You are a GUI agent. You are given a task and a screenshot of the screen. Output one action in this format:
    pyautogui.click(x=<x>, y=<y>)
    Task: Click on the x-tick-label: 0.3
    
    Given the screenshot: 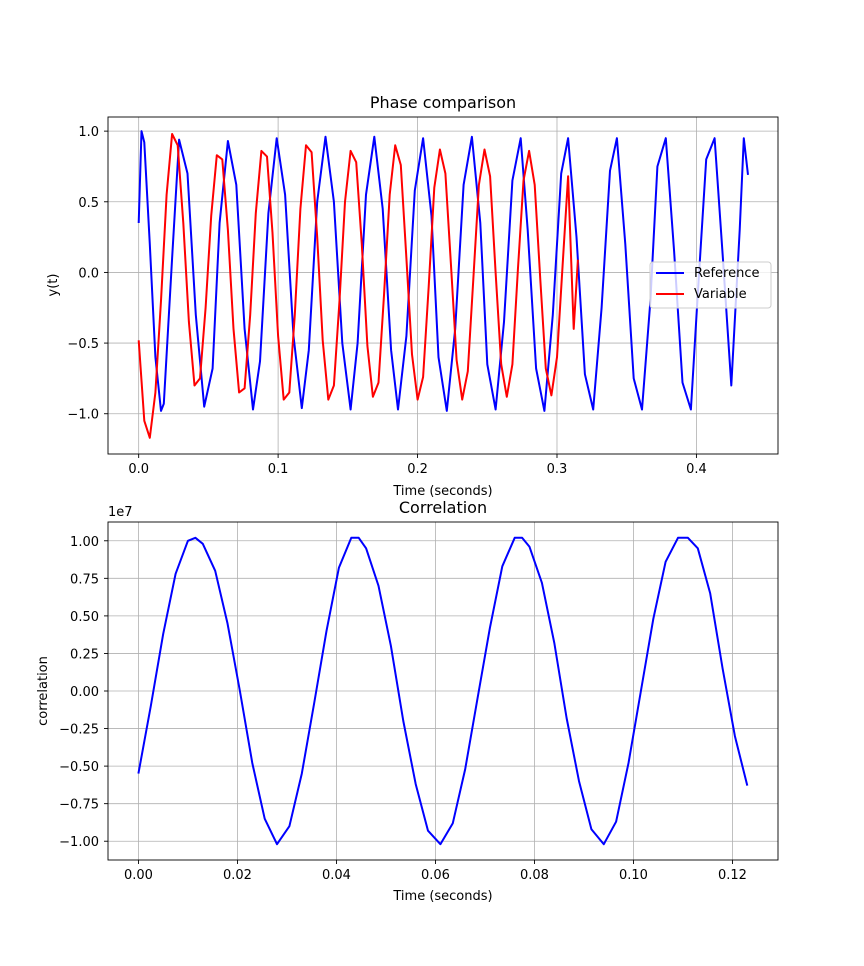 What is the action you would take?
    pyautogui.click(x=557, y=469)
    